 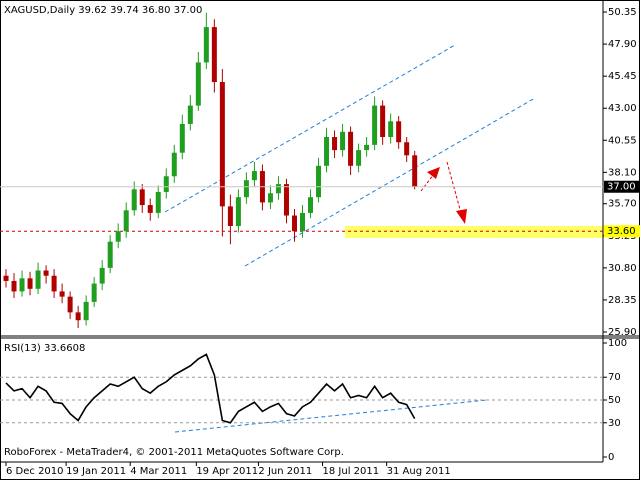 I want to click on level-label: 33.60, so click(x=621, y=231).